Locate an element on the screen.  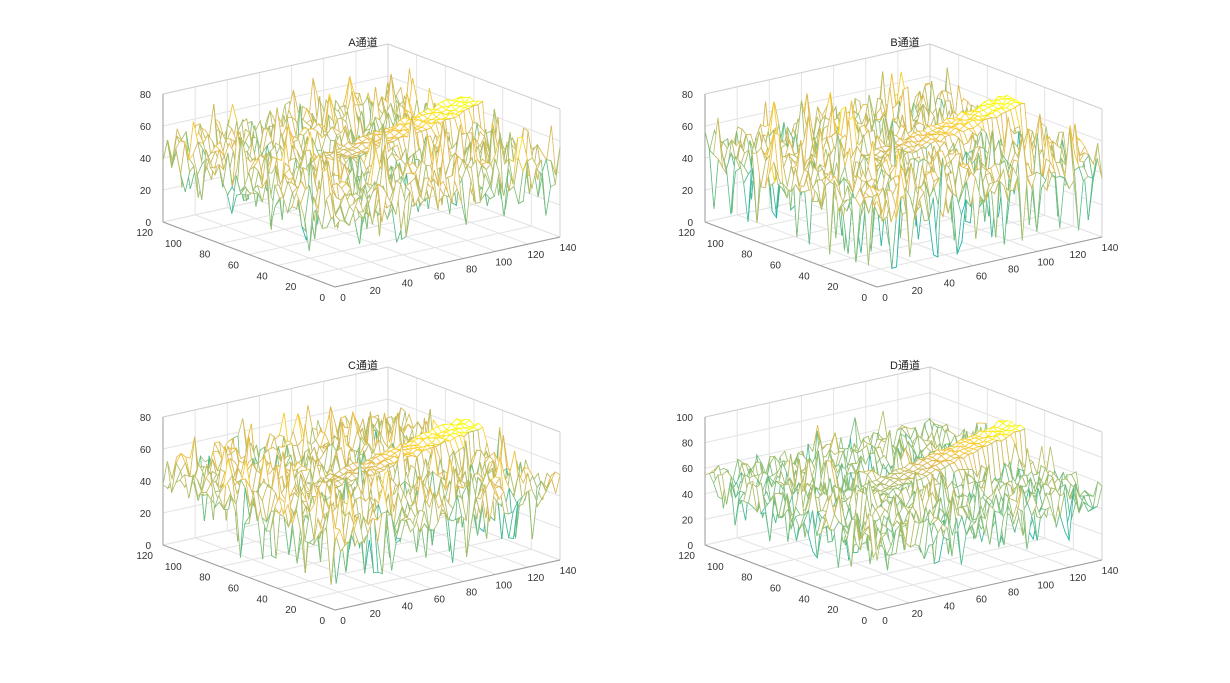
surface-cell is located at coordinates (335, 211).